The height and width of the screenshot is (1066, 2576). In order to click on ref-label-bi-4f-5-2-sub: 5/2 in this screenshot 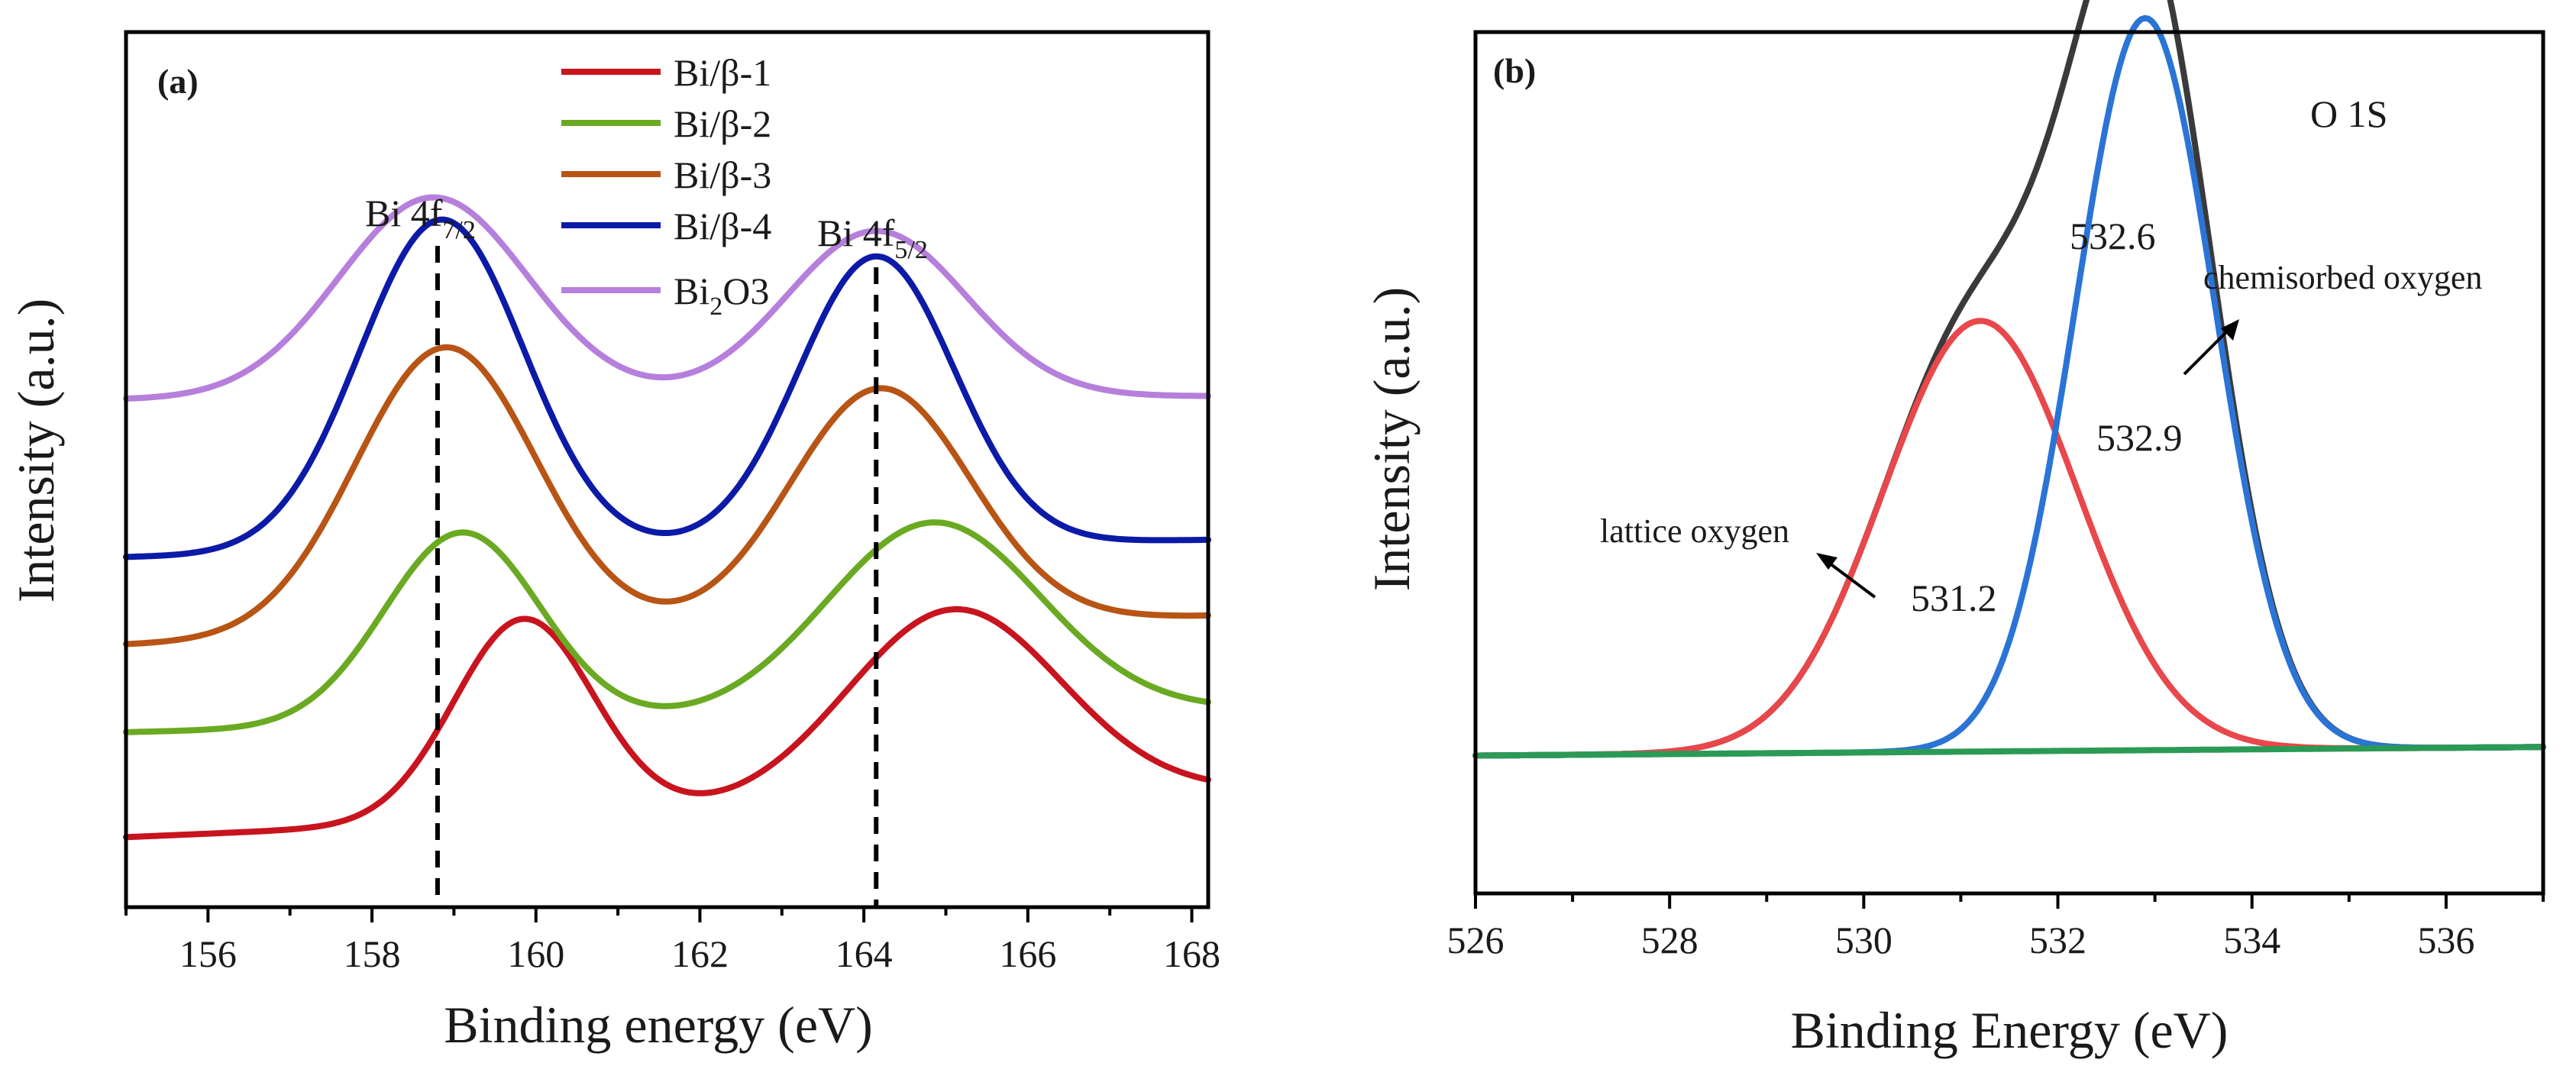, I will do `click(910, 250)`.